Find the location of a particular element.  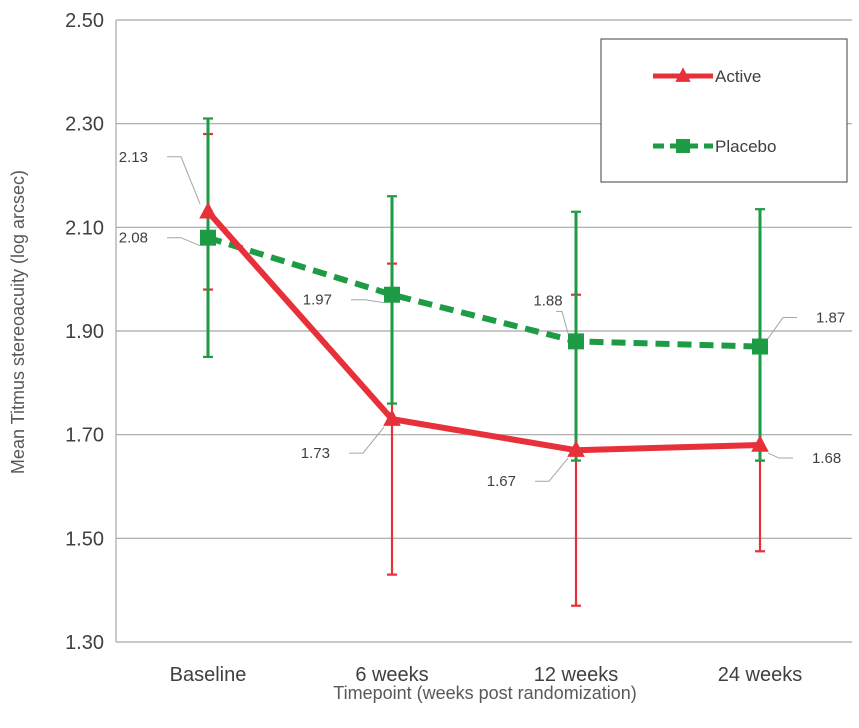

legend-label-placebo: Placebo is located at coordinates (745, 146).